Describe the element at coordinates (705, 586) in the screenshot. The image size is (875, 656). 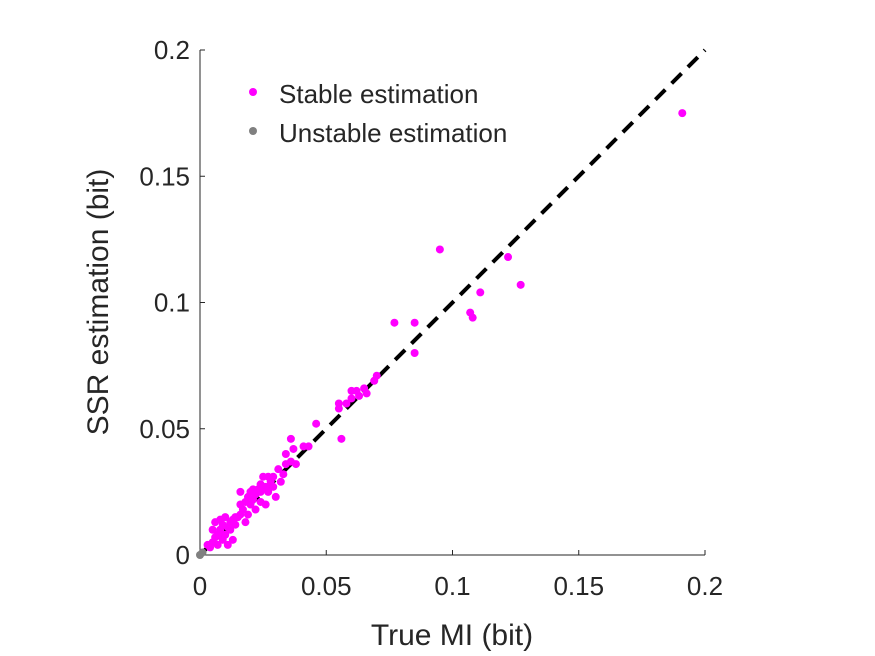
I see `x-tick-label: 0.2` at that location.